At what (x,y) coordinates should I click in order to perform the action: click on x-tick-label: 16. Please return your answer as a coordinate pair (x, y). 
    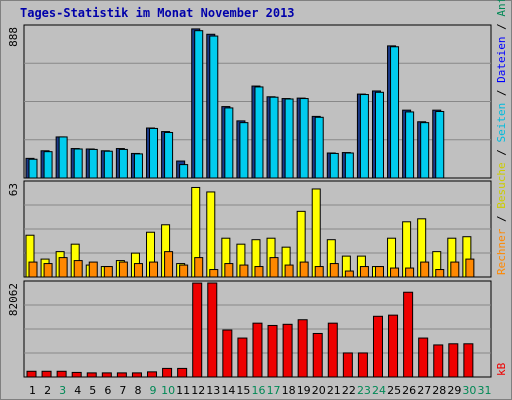
    Looking at the image, I should click on (259, 390).